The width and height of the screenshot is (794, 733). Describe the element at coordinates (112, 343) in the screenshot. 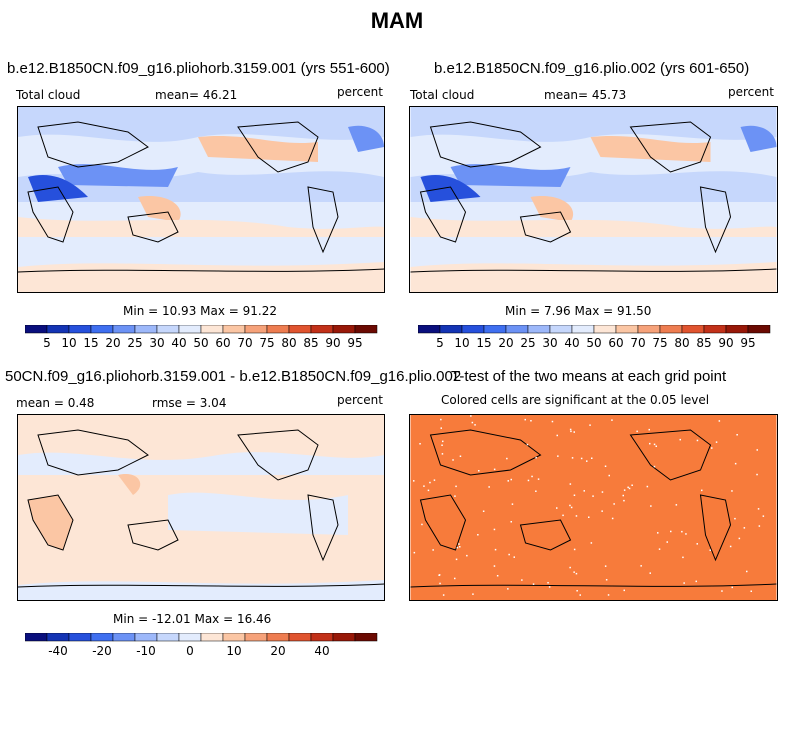

I see `colorbar-tick-label: 20` at that location.